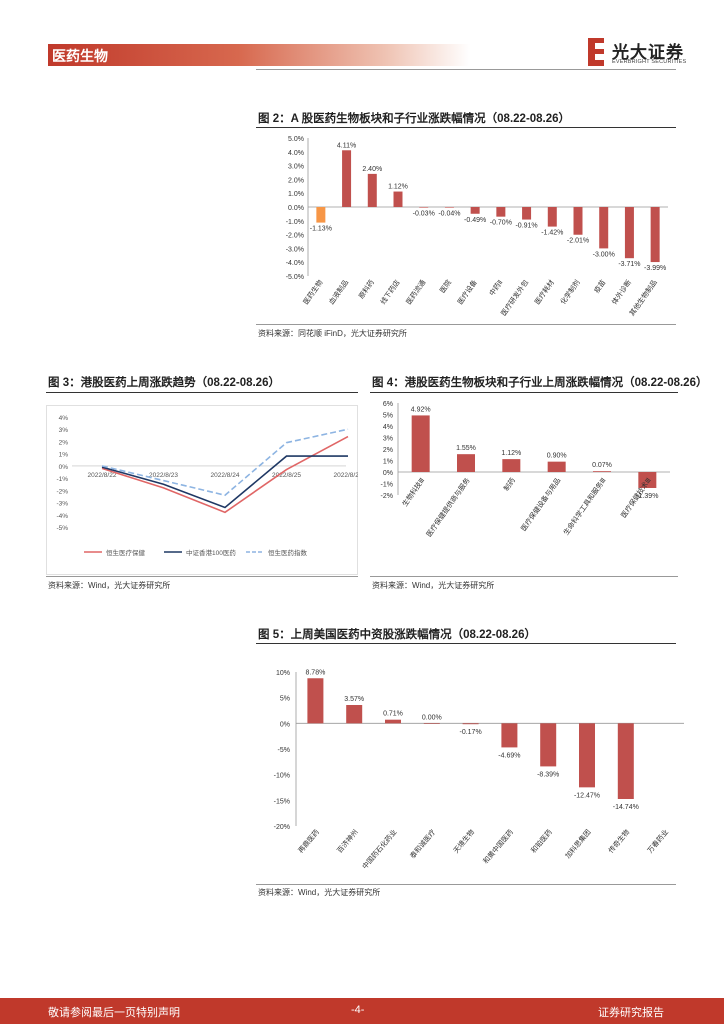 This screenshot has height=1024, width=724. Describe the element at coordinates (526, 226) in the screenshot. I see `data-label: -0.91%` at that location.